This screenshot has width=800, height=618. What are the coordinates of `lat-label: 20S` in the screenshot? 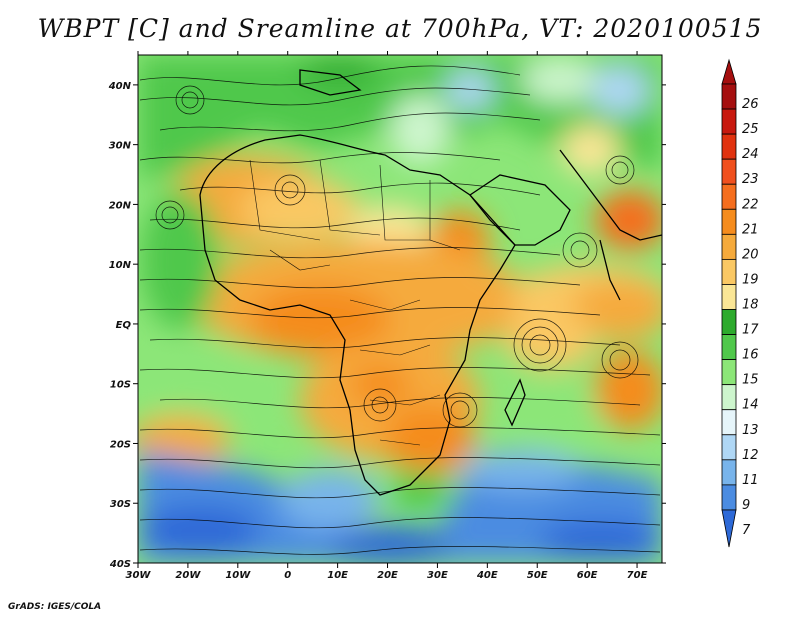 It's located at (120, 444).